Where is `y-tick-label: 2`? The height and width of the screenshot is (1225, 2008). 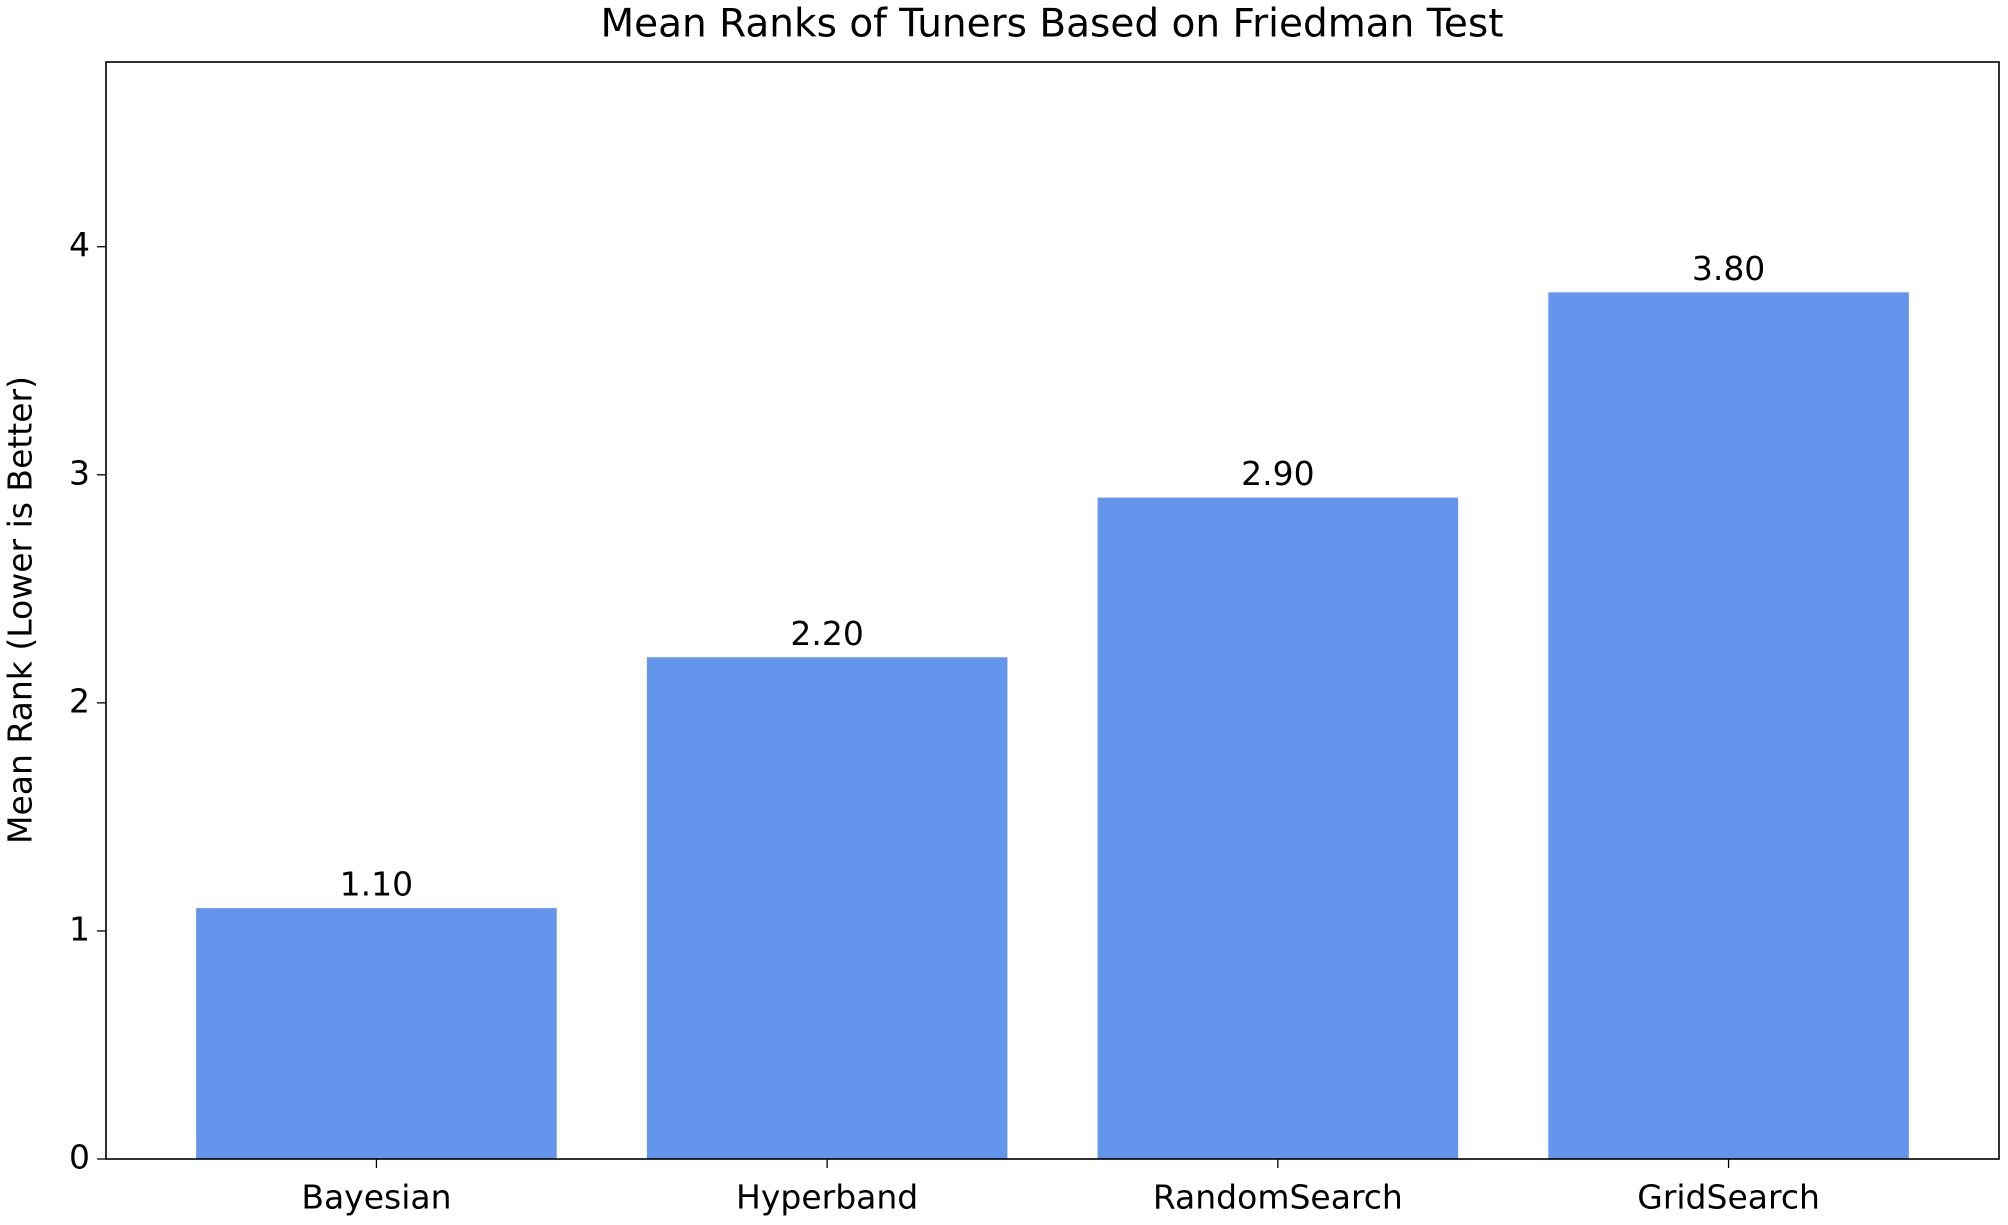 y-tick-label: 2 is located at coordinates (79, 700).